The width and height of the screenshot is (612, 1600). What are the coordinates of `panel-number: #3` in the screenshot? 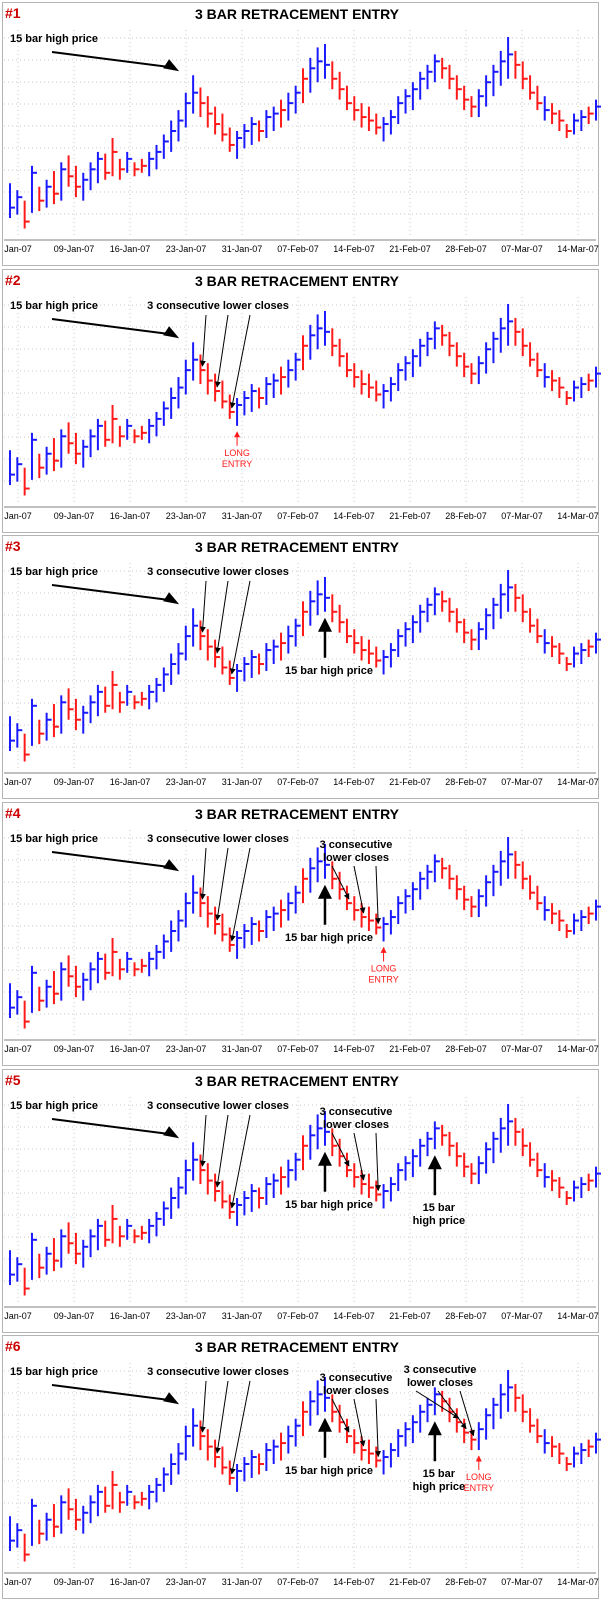 It's located at (13, 546).